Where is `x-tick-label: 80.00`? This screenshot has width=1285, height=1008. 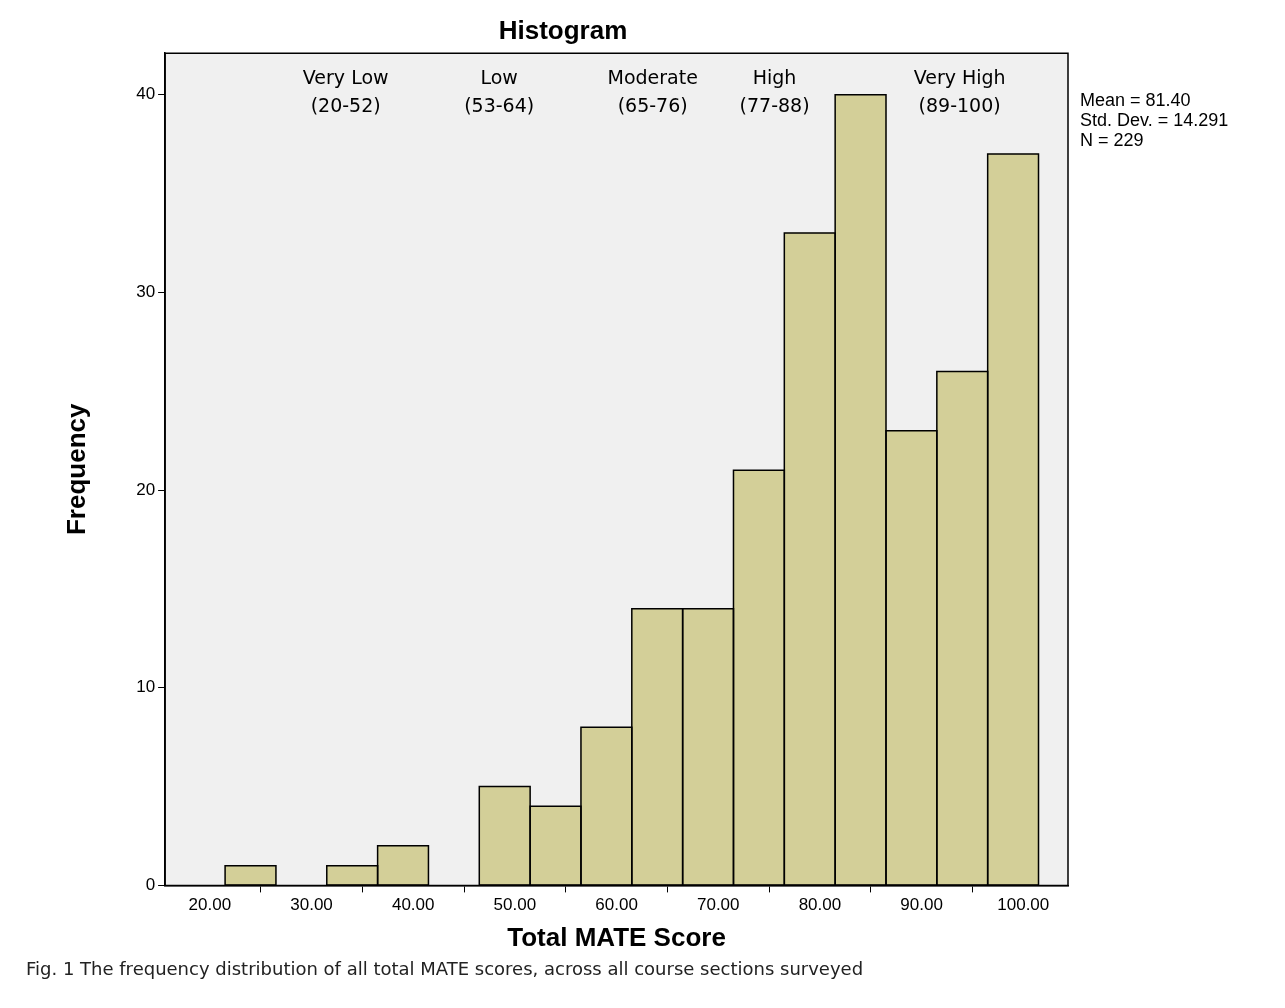 x-tick-label: 80.00 is located at coordinates (820, 905).